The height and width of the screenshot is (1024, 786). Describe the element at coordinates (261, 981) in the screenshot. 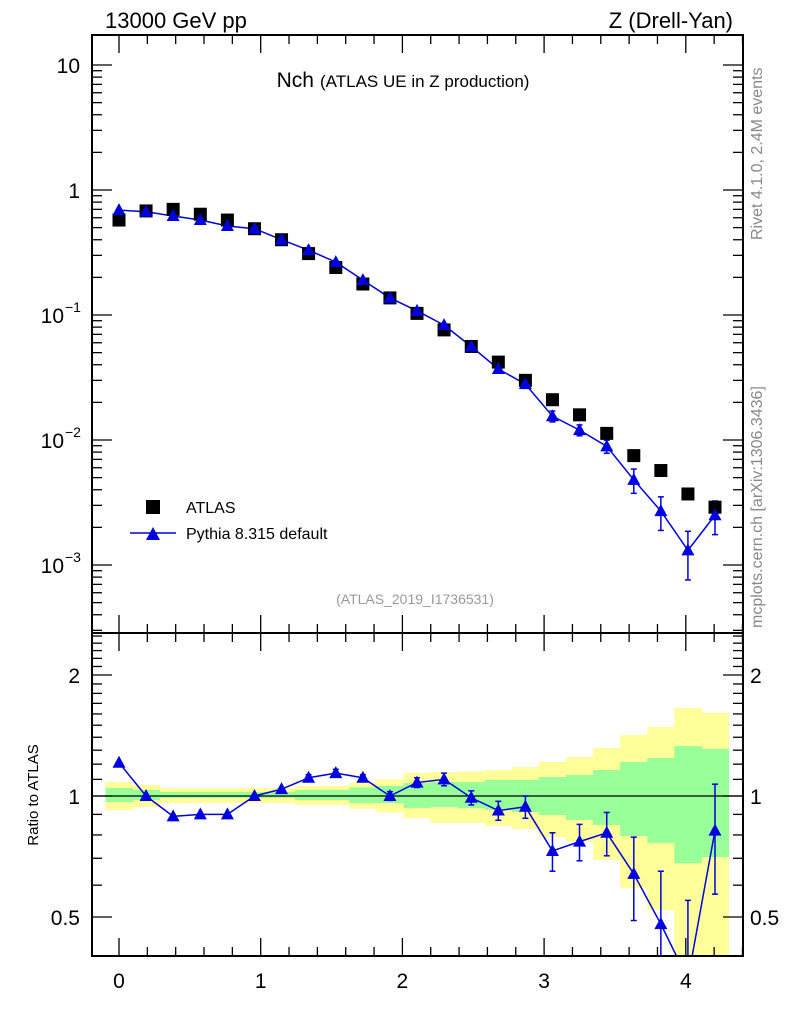

I see `x-tick-label: 1` at that location.